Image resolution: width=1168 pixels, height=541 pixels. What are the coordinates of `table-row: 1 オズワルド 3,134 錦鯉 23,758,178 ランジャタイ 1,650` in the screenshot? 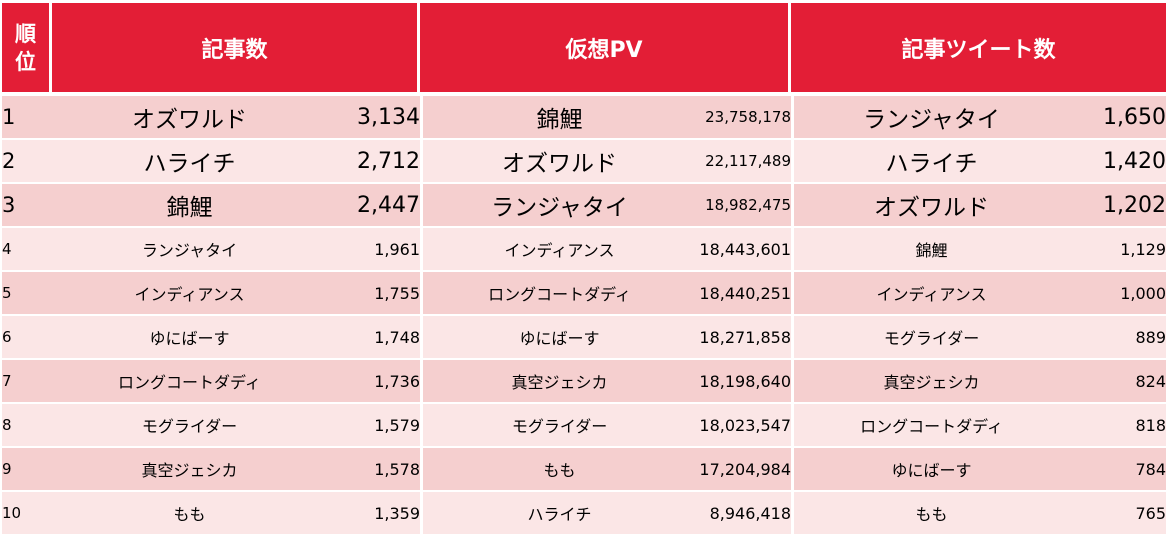 It's located at (584, 118).